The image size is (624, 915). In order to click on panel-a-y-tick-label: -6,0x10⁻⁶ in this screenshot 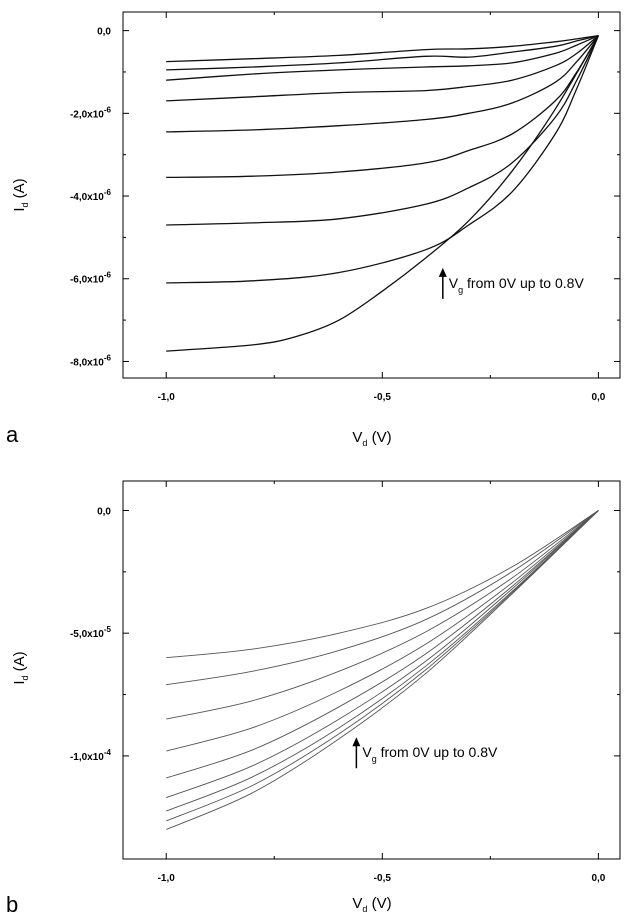, I will do `click(91, 278)`.